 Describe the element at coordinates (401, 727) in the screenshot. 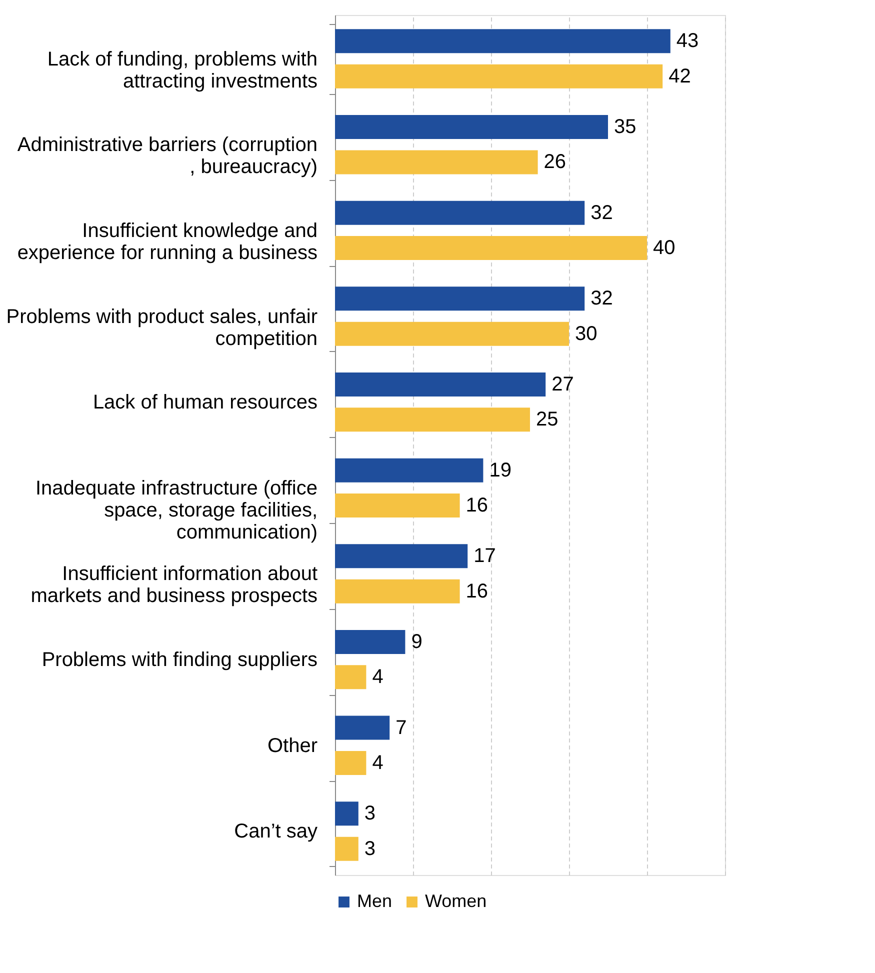

I see `data-label: 7` at that location.